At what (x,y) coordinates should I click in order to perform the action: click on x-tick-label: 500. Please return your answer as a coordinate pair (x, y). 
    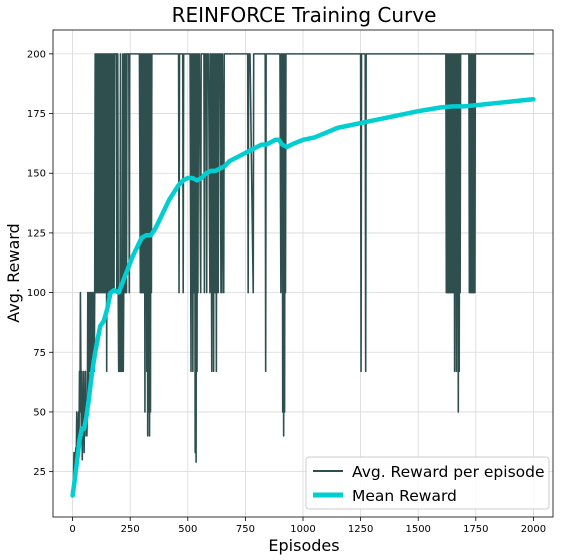
    Looking at the image, I should click on (187, 529).